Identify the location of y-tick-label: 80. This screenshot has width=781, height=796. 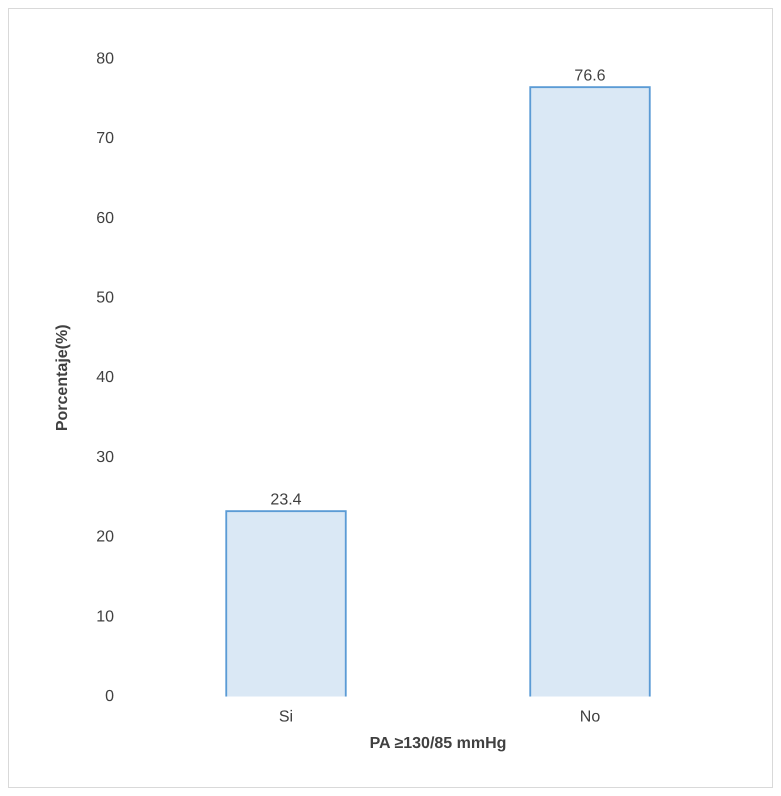
(105, 59).